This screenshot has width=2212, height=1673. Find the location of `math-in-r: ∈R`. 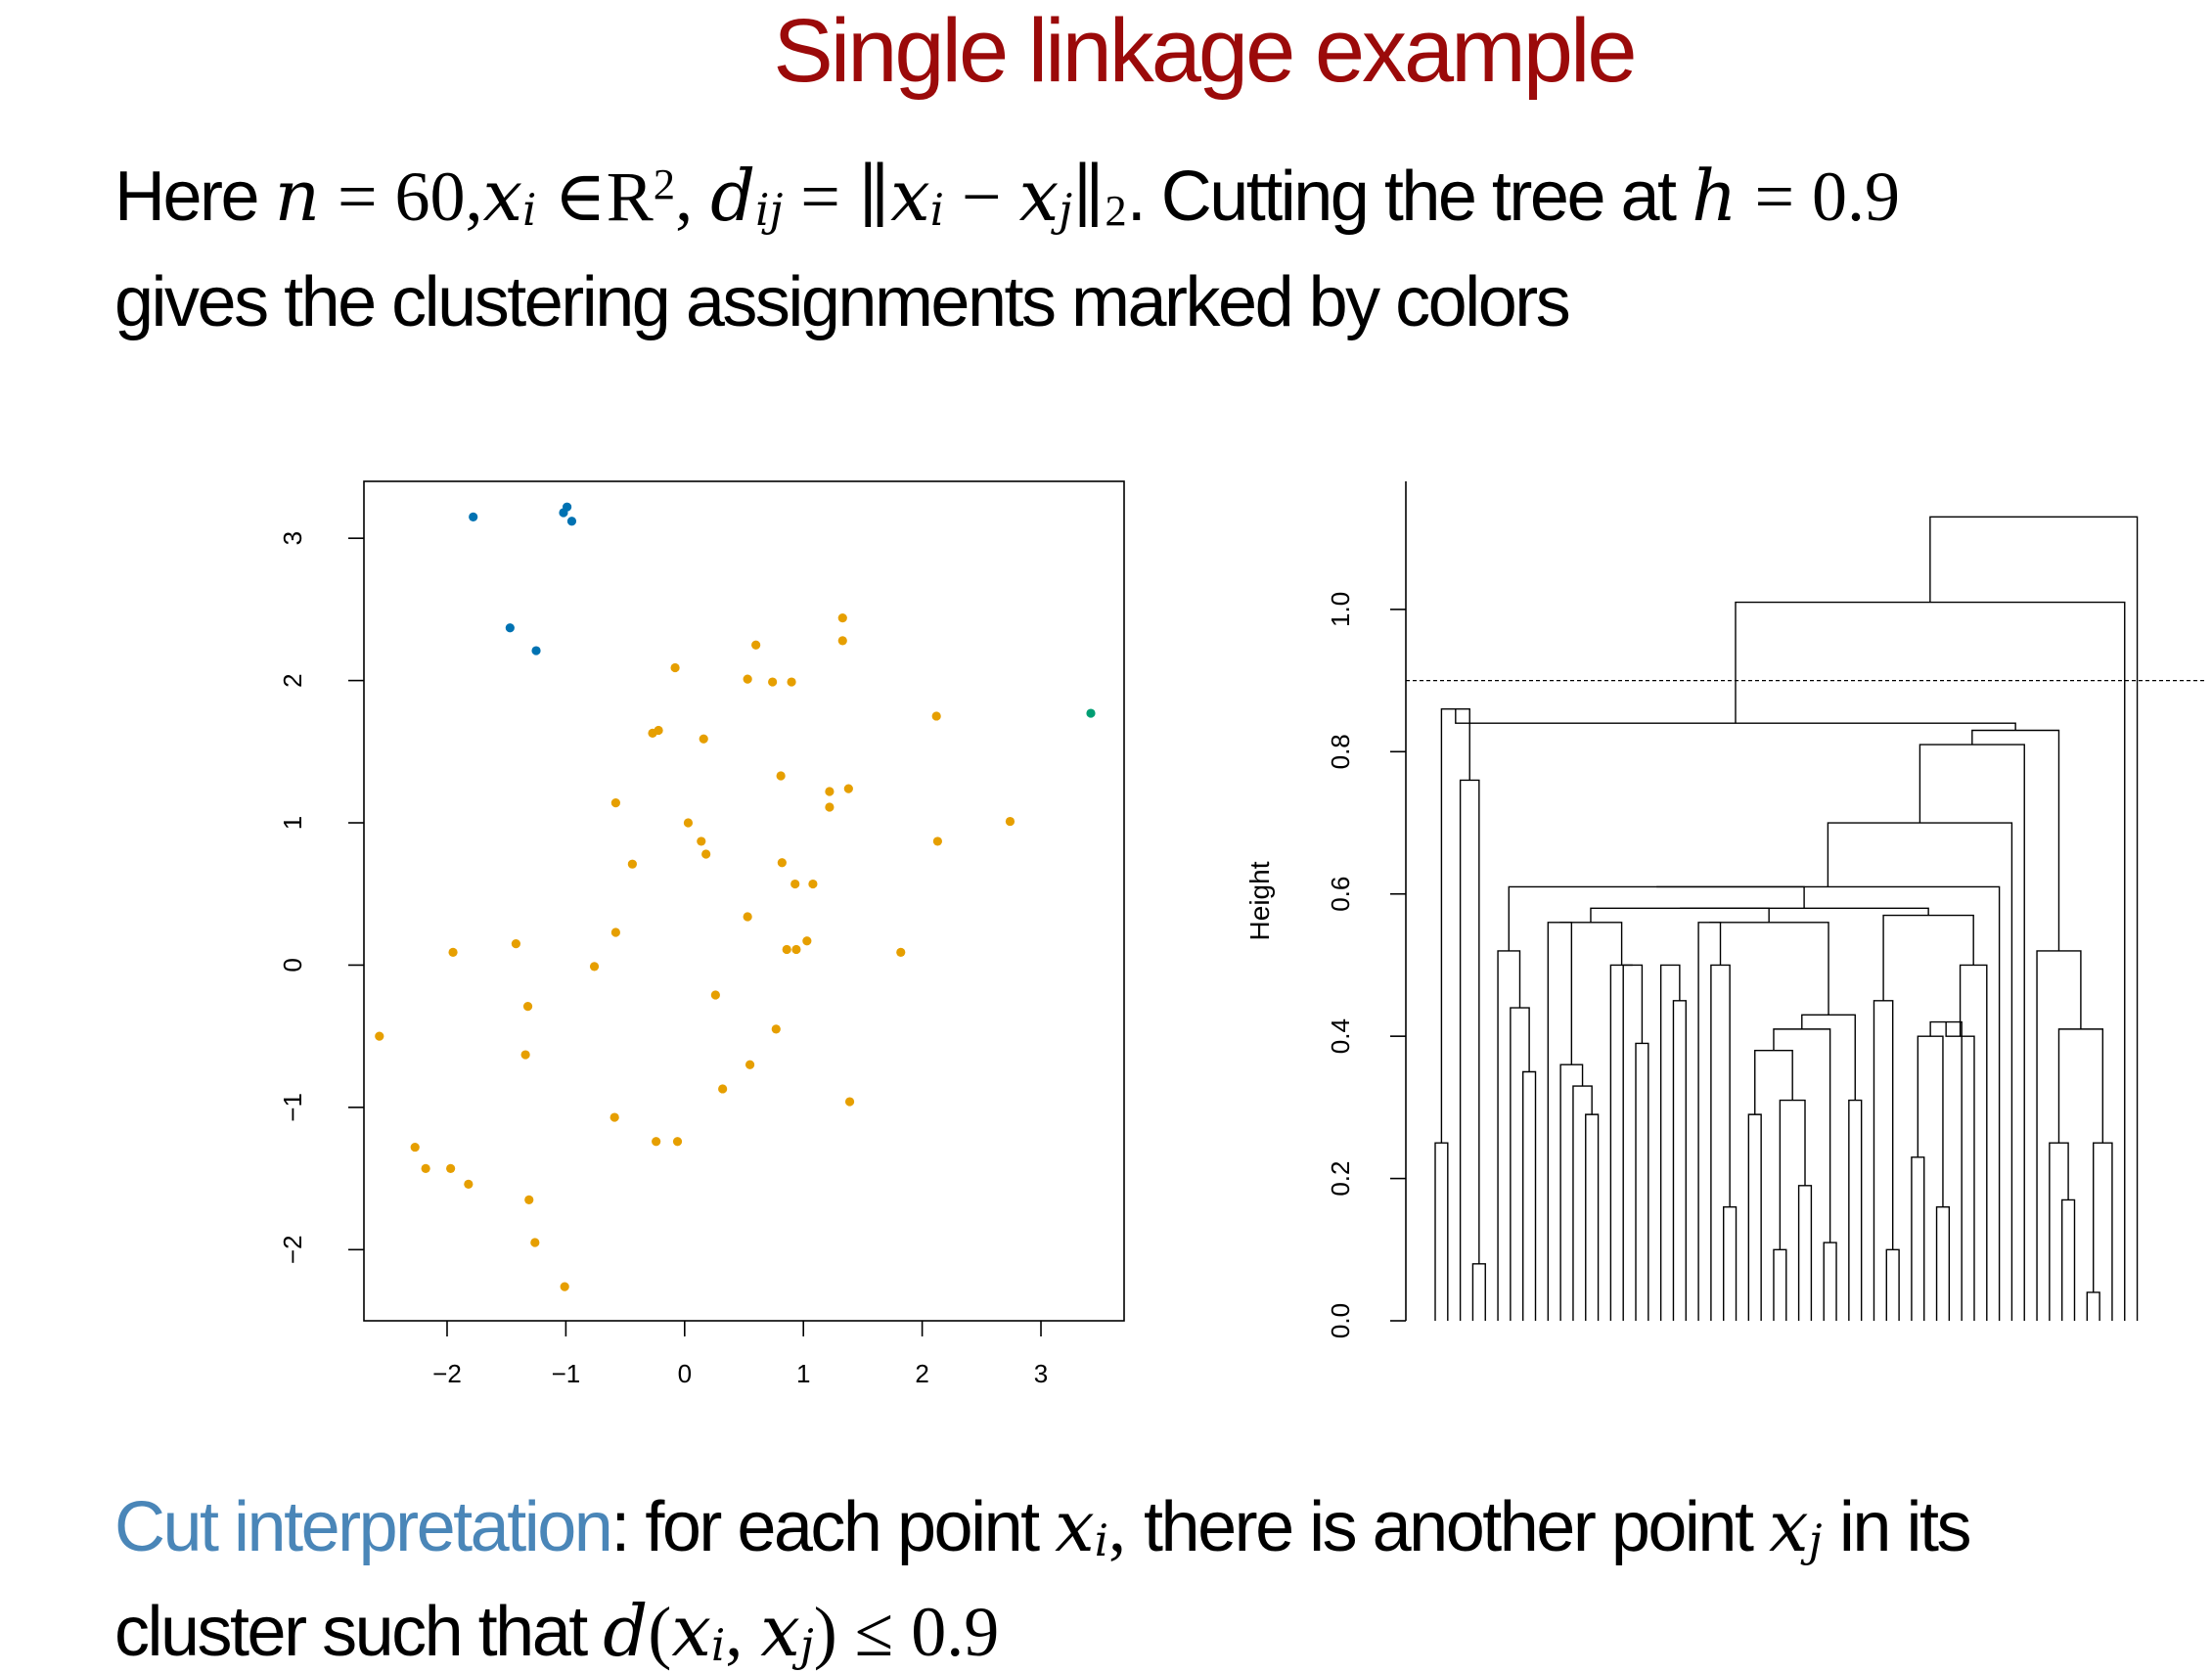

math-in-r: ∈R is located at coordinates (595, 197).